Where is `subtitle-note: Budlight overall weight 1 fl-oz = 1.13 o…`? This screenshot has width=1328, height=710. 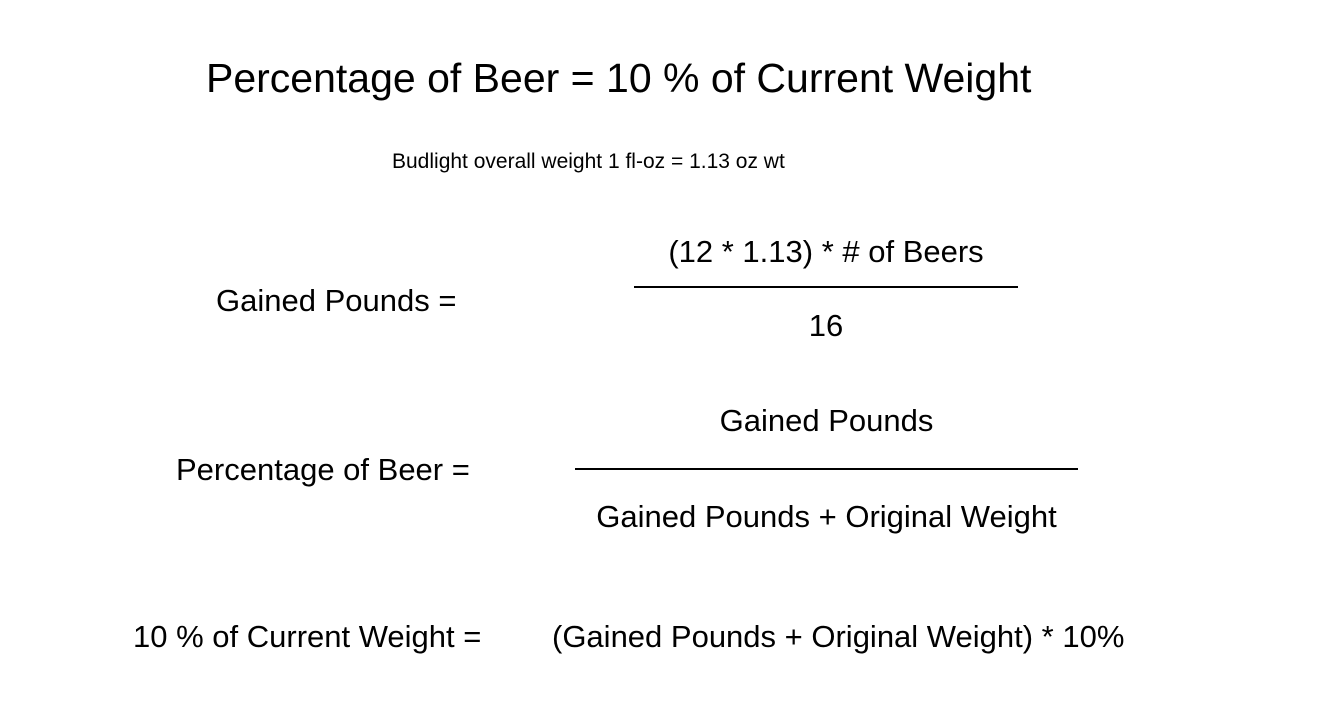
subtitle-note: Budlight overall weight 1 fl-oz = 1.13 o… is located at coordinates (588, 161).